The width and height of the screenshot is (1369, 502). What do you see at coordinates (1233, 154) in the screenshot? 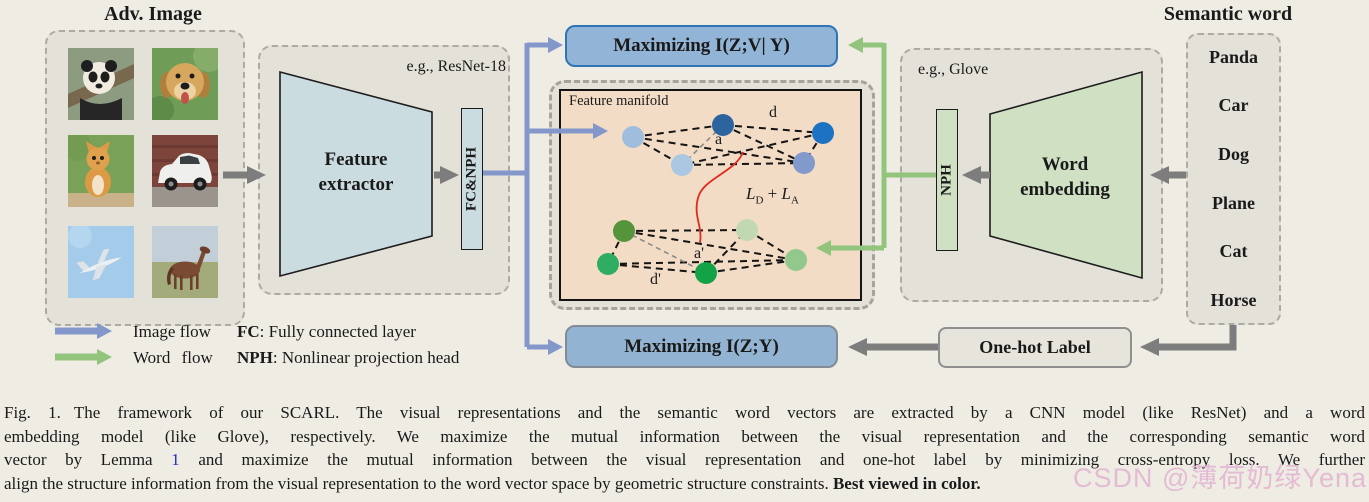
I see `semantic-word-dog: Dog` at bounding box center [1233, 154].